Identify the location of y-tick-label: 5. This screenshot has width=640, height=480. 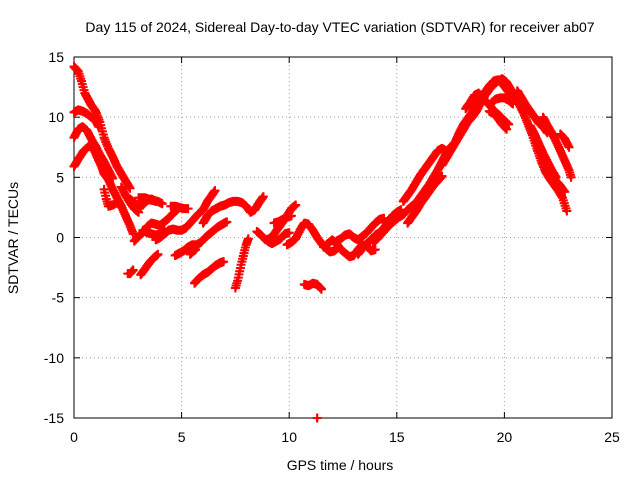
(60, 177).